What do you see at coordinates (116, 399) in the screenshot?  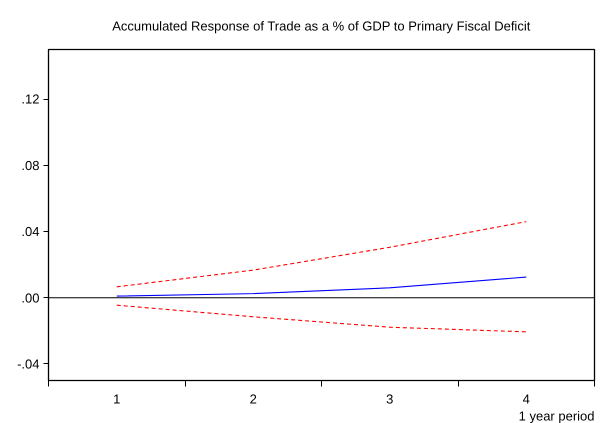 I see `x-tick-label: 1` at bounding box center [116, 399].